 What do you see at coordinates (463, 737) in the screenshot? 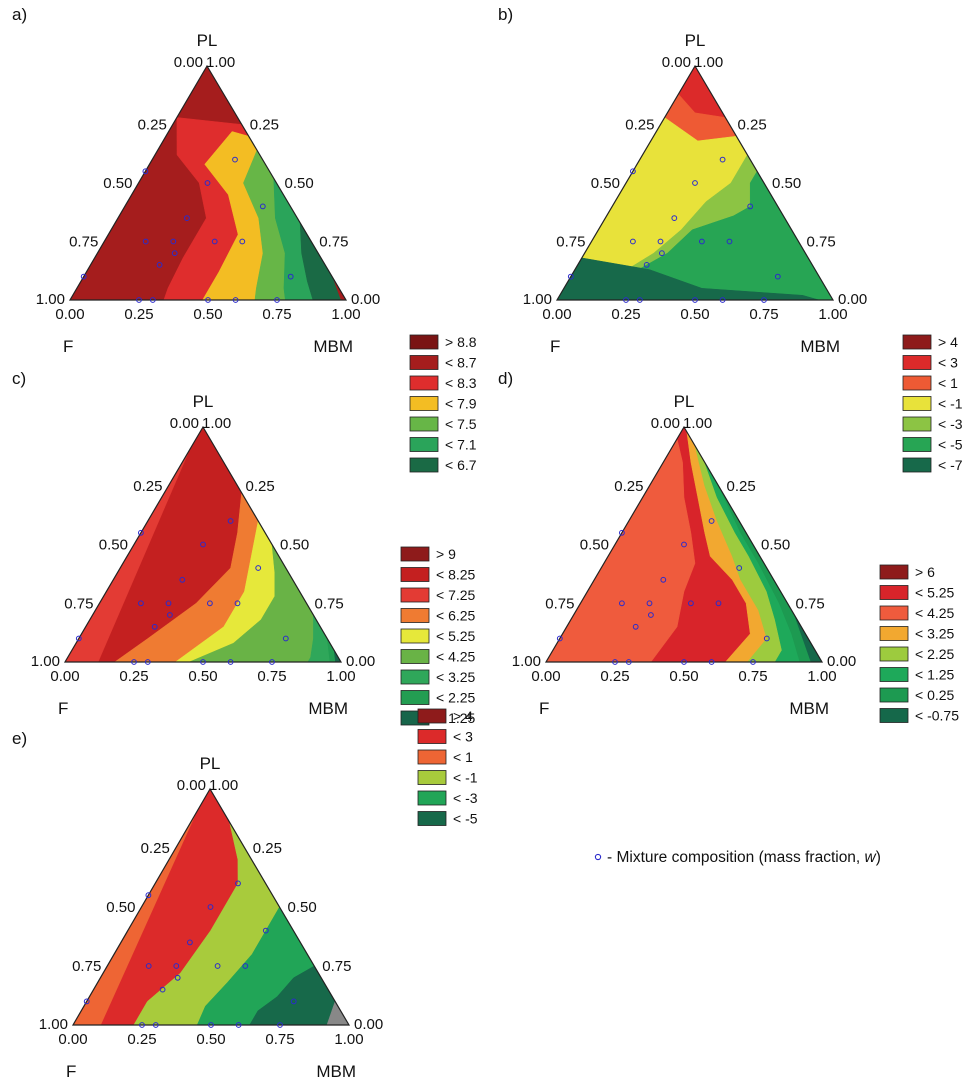
I see `legend-label: < 3` at bounding box center [463, 737].